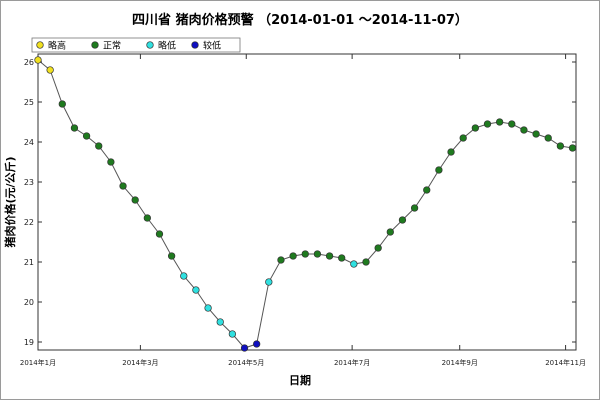  I want to click on y-tick-label: 24, so click(29, 142).